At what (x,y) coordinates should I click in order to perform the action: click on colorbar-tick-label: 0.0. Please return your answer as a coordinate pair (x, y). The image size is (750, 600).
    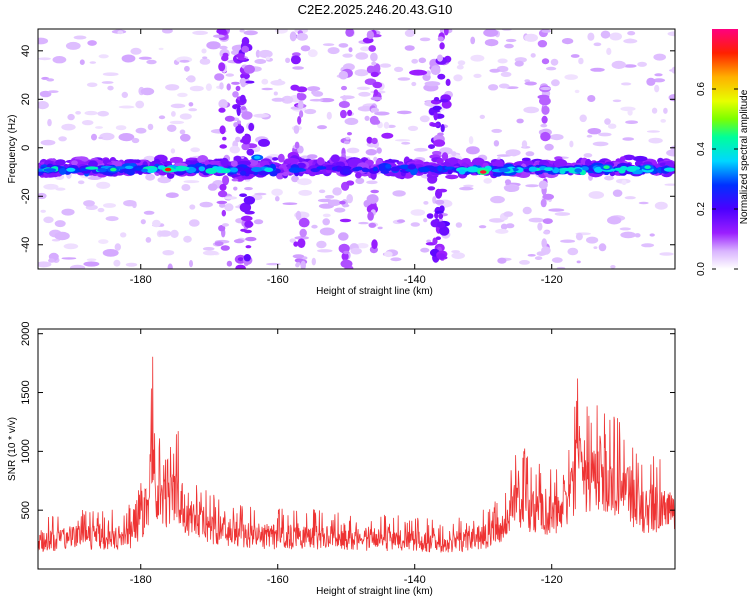
    Looking at the image, I should click on (701, 269).